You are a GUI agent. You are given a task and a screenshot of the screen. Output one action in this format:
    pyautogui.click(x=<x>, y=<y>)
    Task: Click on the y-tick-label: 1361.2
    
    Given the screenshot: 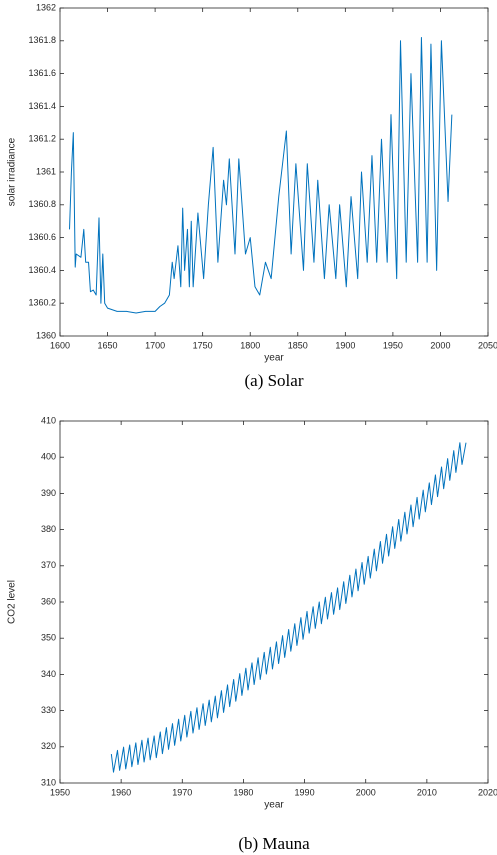 What is the action you would take?
    pyautogui.click(x=42, y=139)
    